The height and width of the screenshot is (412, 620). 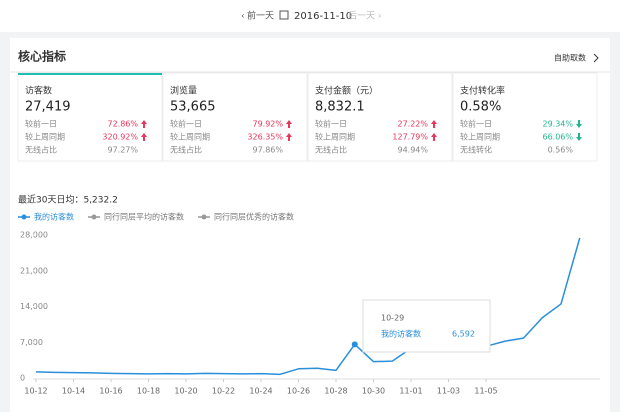 I want to click on metric-value: 53,665, so click(x=193, y=107).